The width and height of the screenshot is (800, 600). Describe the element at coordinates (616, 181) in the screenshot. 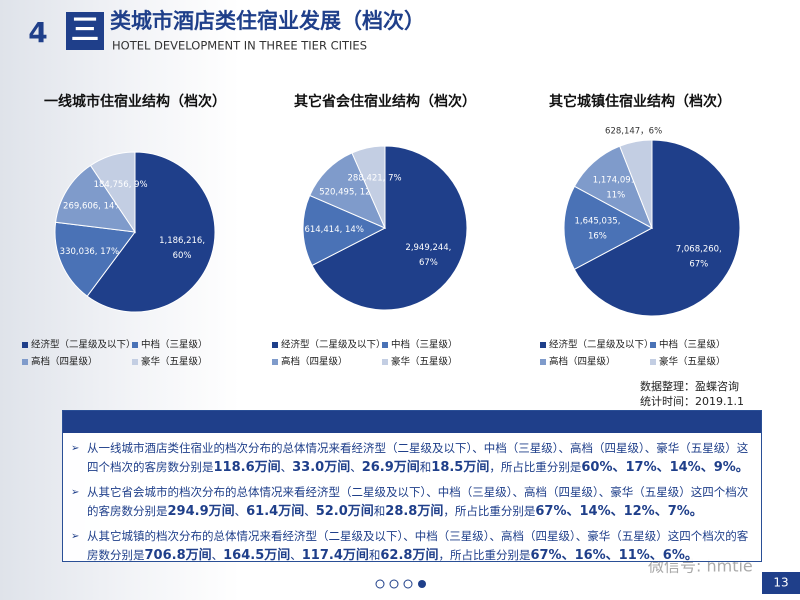

I see `data-label: 1,174,091,` at that location.